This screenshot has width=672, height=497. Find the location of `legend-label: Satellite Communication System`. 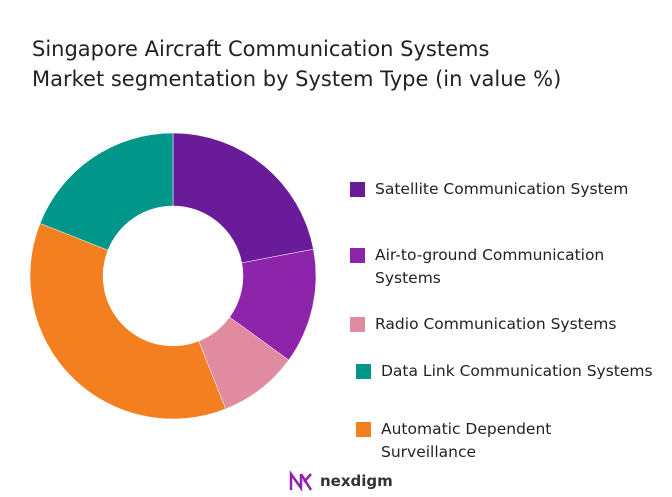

legend-label: Satellite Communication System is located at coordinates (502, 189).